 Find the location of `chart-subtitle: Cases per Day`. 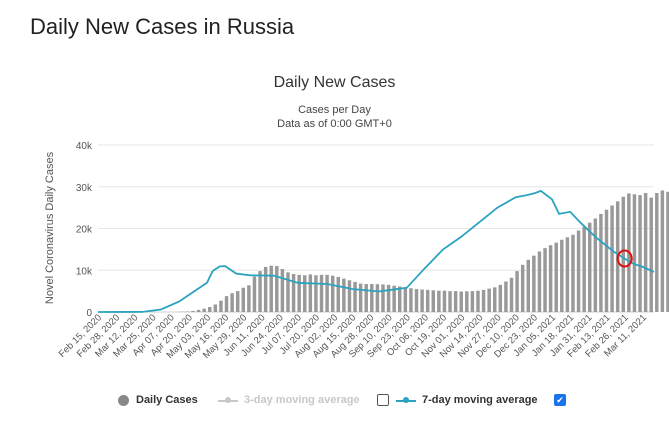

chart-subtitle: Cases per Day is located at coordinates (334, 110).